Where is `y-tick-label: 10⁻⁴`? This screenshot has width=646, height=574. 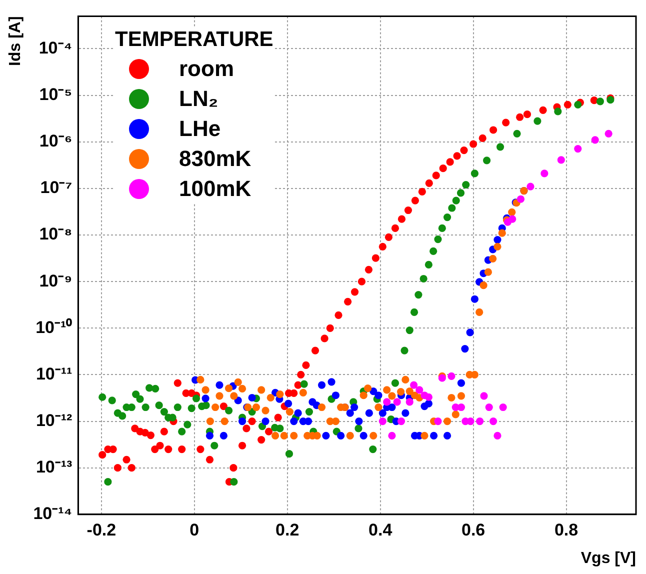
y-tick-label: 10⁻⁴ is located at coordinates (55, 48).